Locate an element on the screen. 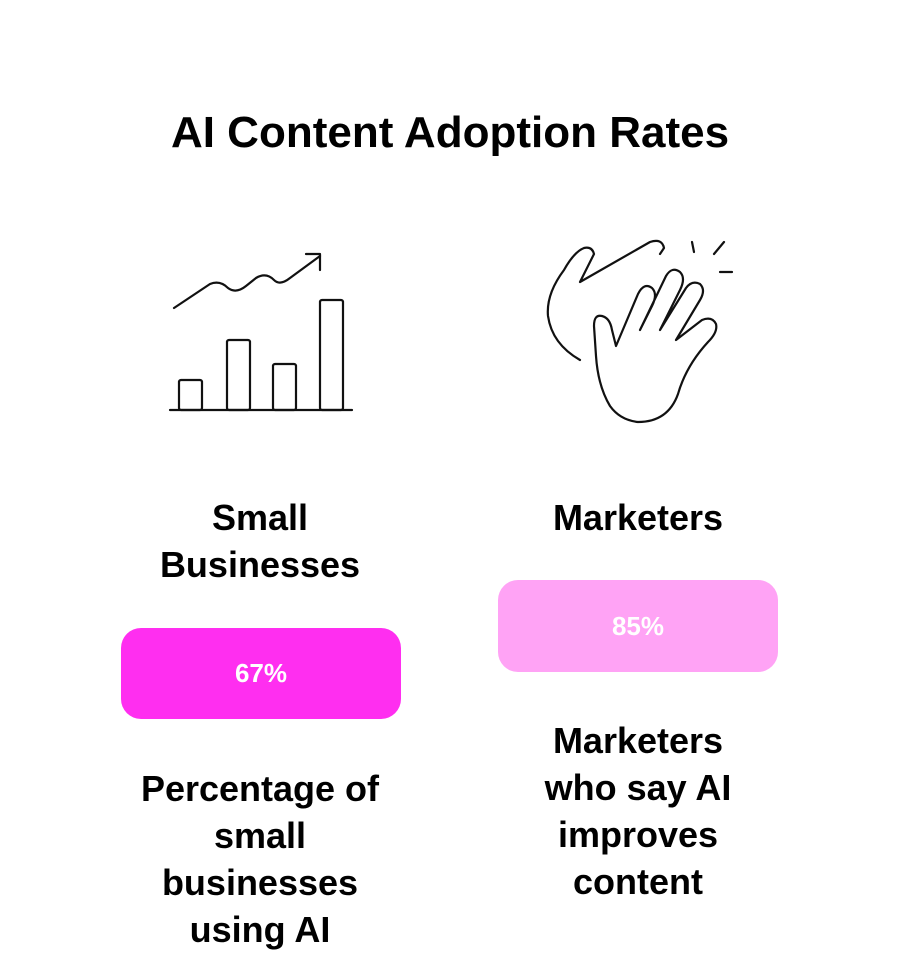 The image size is (900, 975). front-hand is located at coordinates (655, 346).